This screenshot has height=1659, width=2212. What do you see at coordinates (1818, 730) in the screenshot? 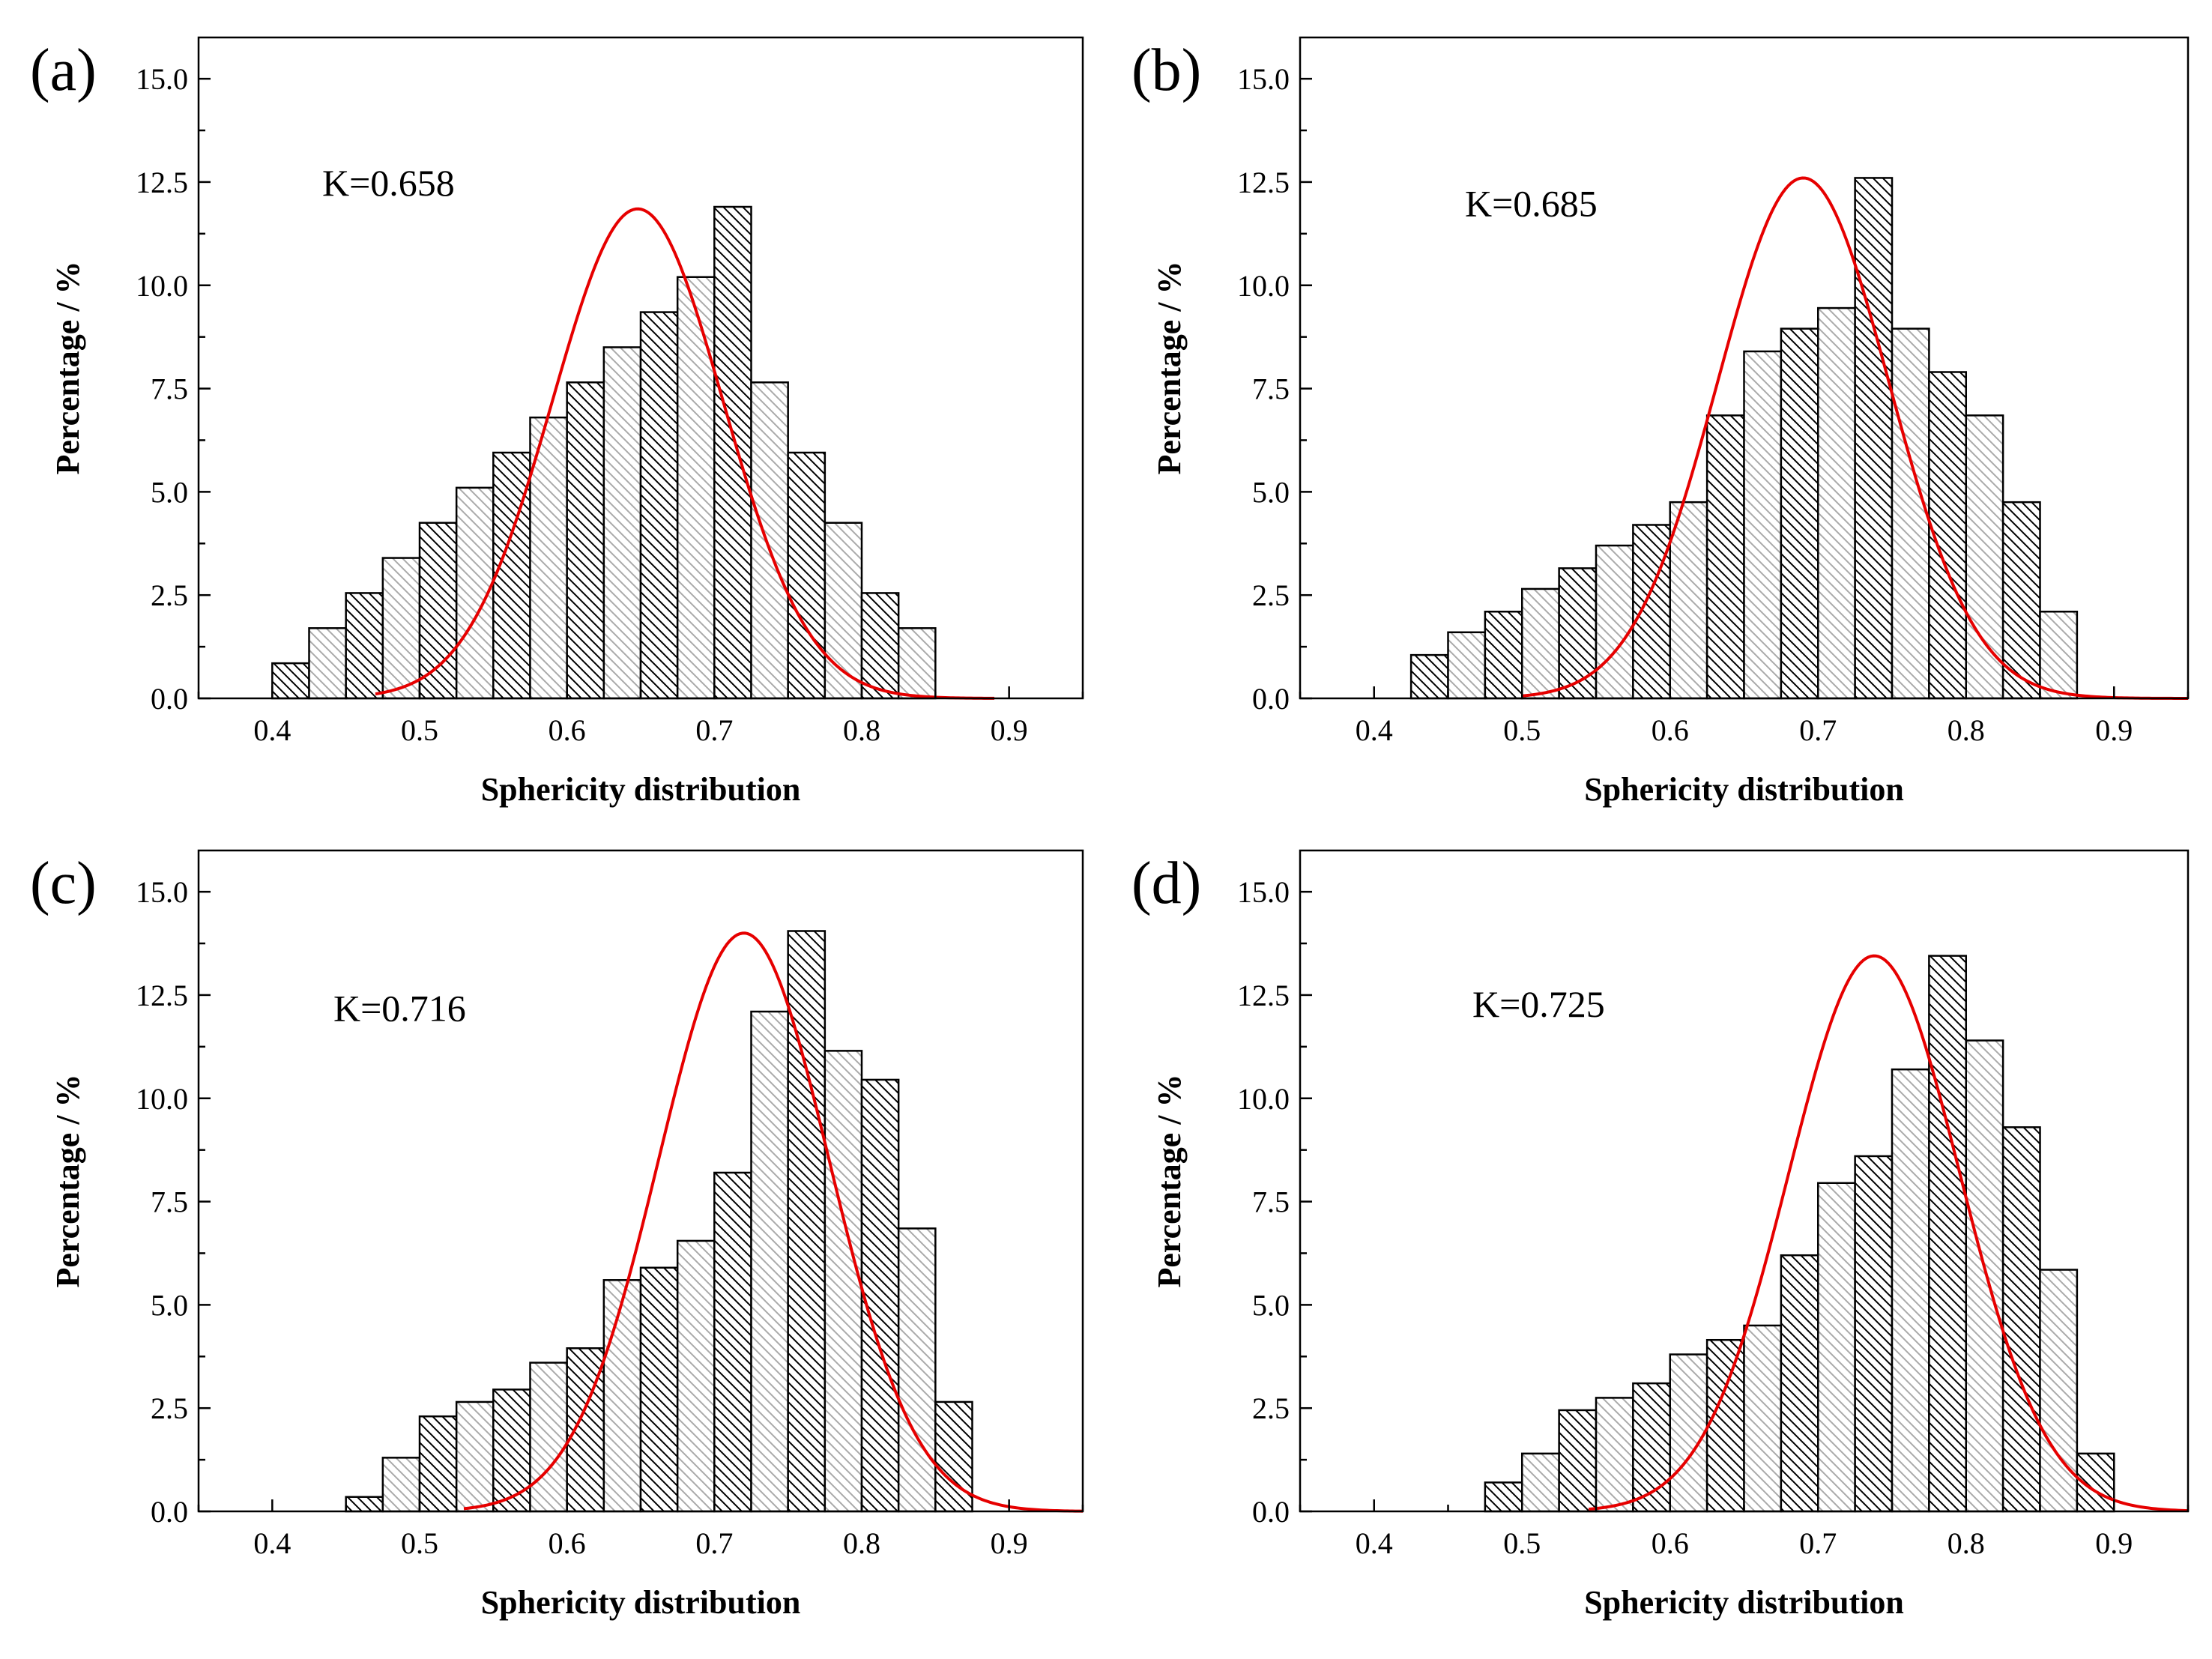
I see `x-tick-label: 0.7` at bounding box center [1818, 730].